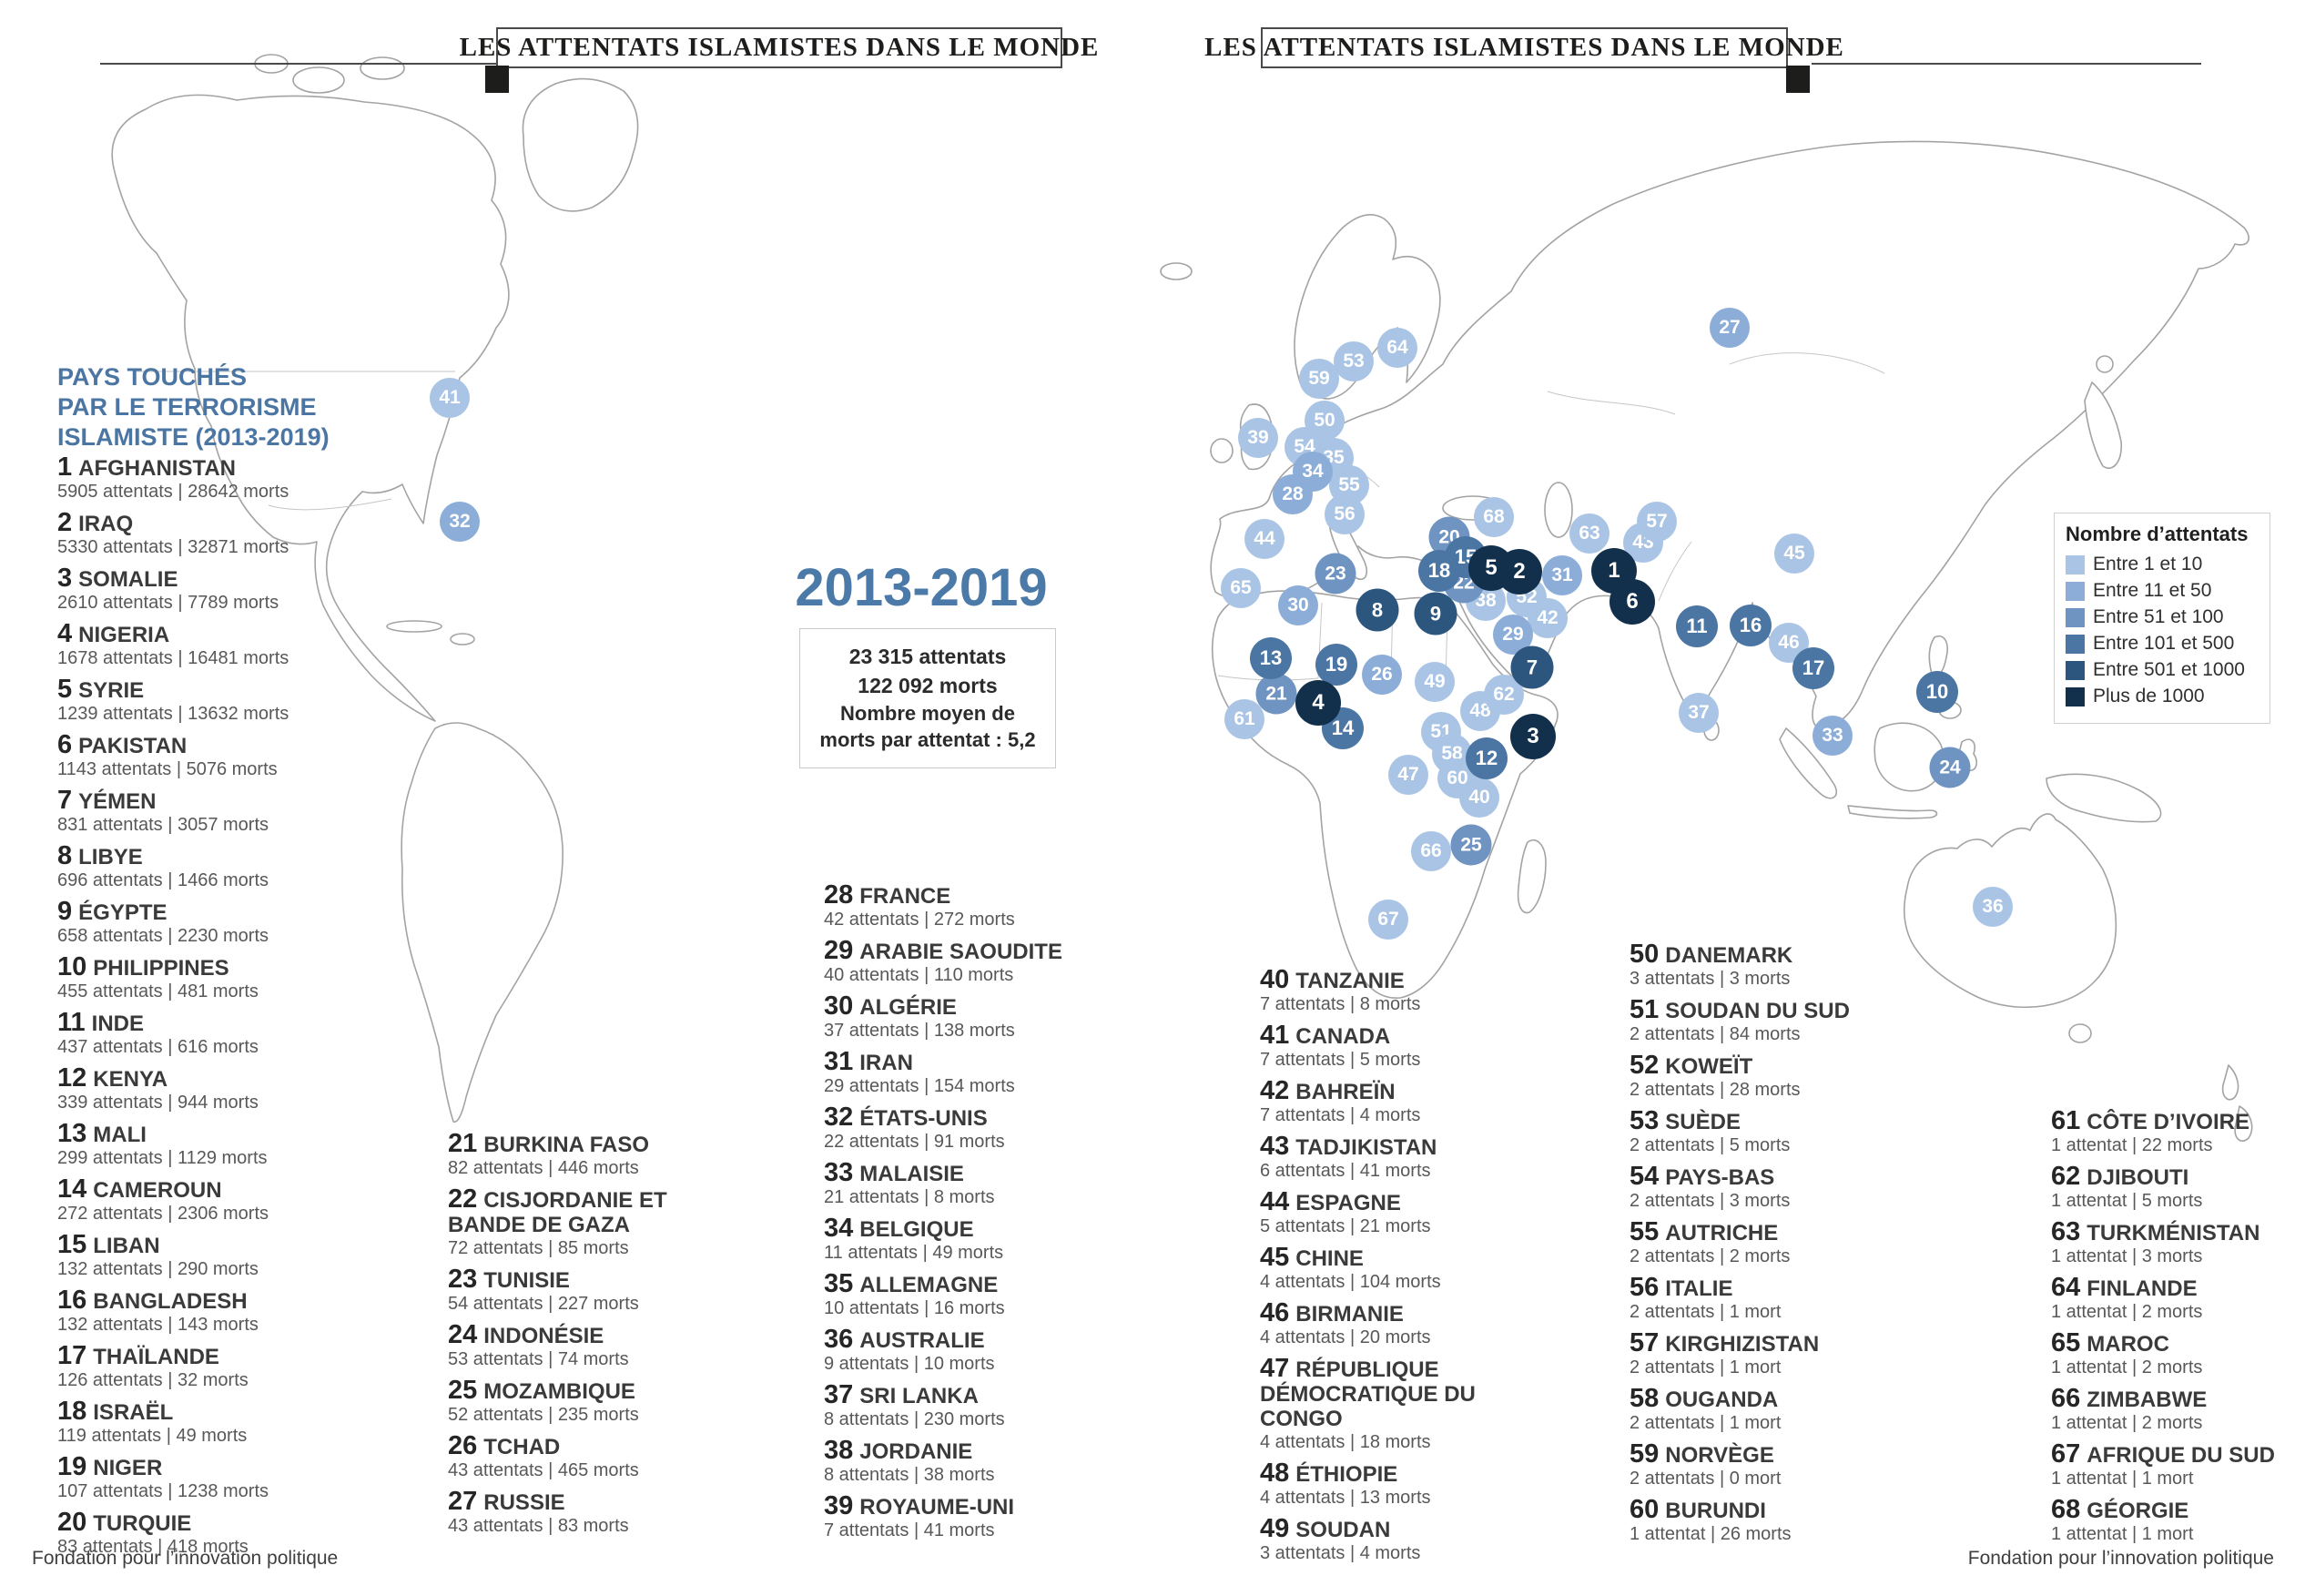  What do you see at coordinates (839, 1339) in the screenshot?
I see `country-rank: 36` at bounding box center [839, 1339].